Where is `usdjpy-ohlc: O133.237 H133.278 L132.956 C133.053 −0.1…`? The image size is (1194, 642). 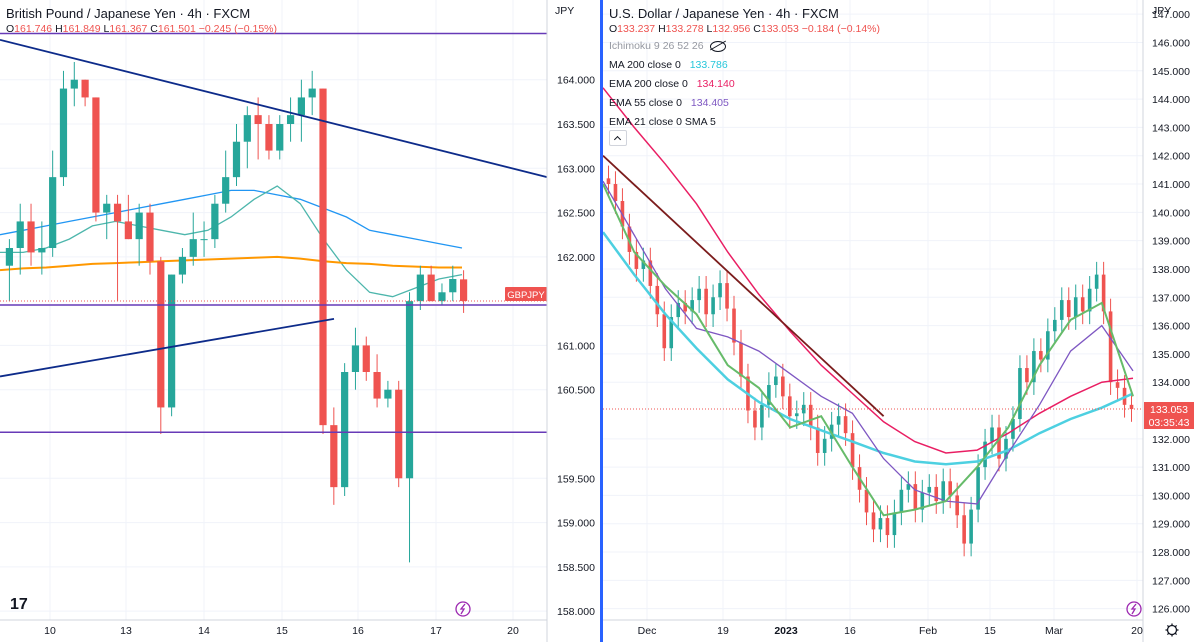
usdjpy-ohlc: O133.237 H133.278 L132.956 C133.053 −0.1… is located at coordinates (744, 29).